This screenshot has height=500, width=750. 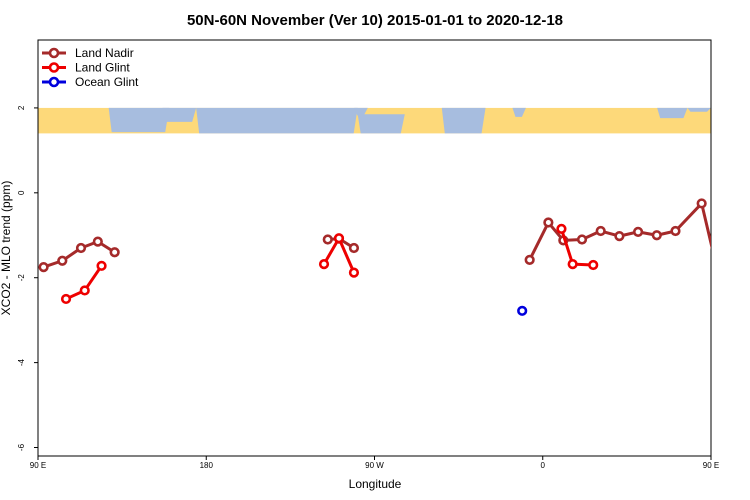 I want to click on x-tick-label: 0, so click(x=543, y=465).